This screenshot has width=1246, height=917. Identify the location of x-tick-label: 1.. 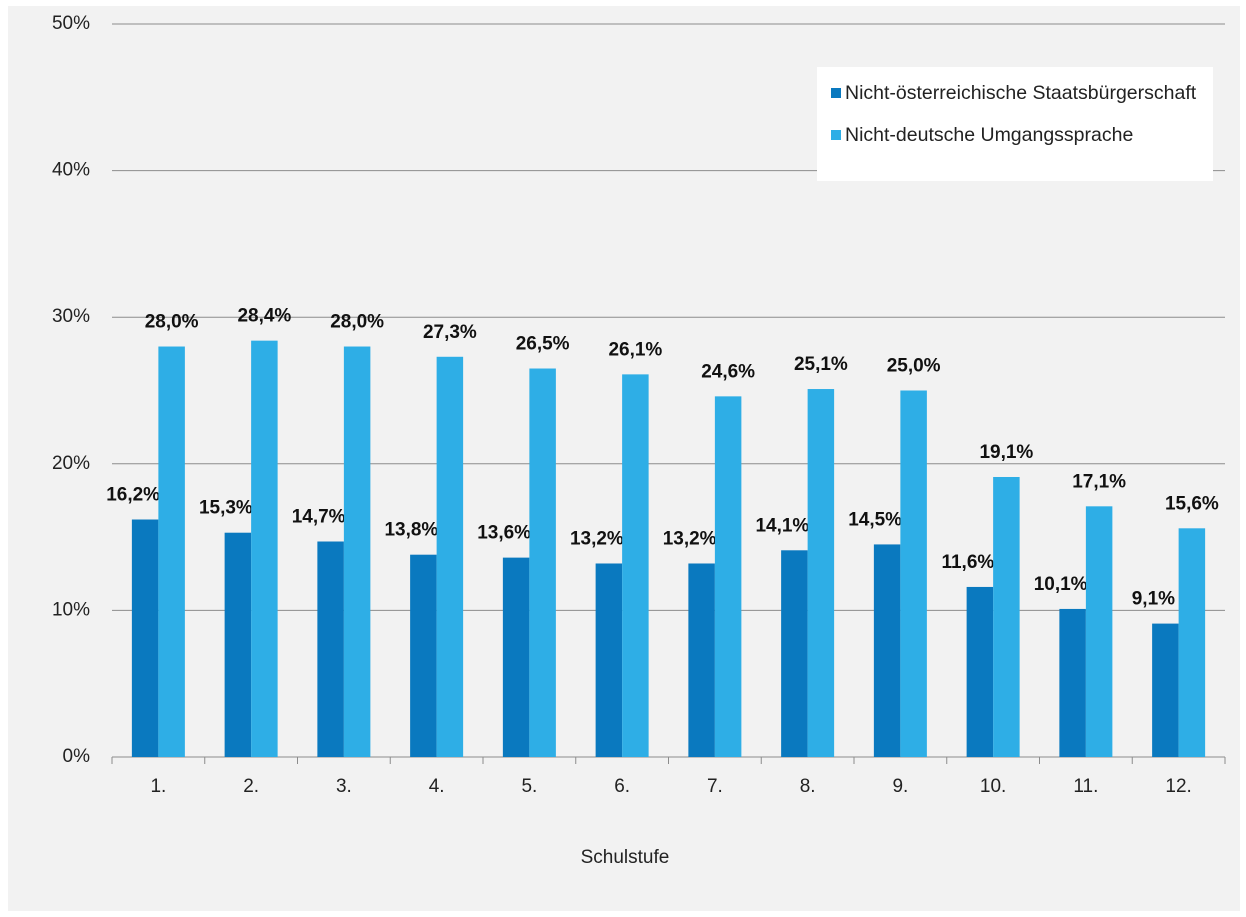
(158, 786).